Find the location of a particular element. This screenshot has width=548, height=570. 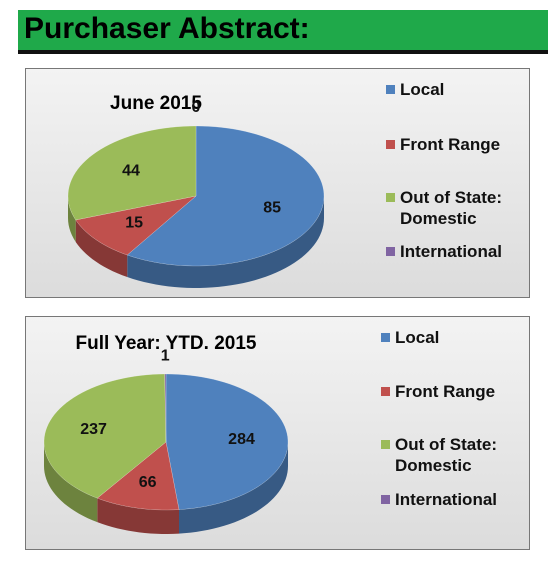

data-label: 44 is located at coordinates (131, 170).